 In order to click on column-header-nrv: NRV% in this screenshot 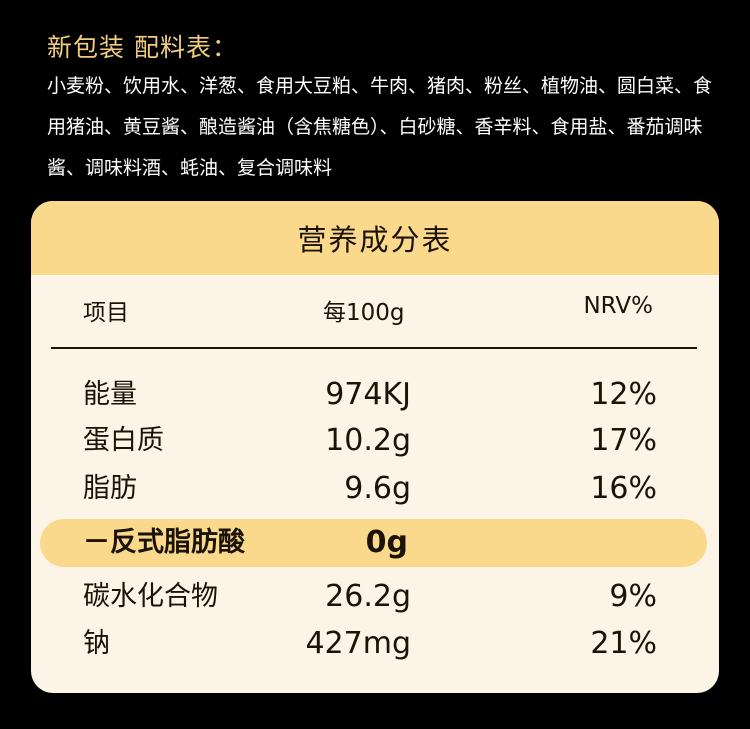, I will do `click(618, 306)`.